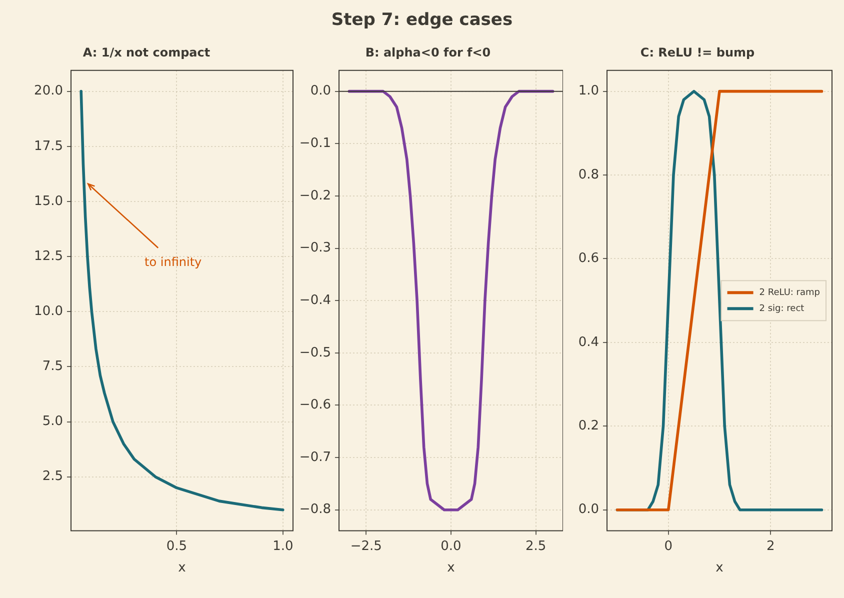 This screenshot has width=844, height=598. What do you see at coordinates (366, 546) in the screenshot?
I see `x-tick-label: −2.5` at bounding box center [366, 546].